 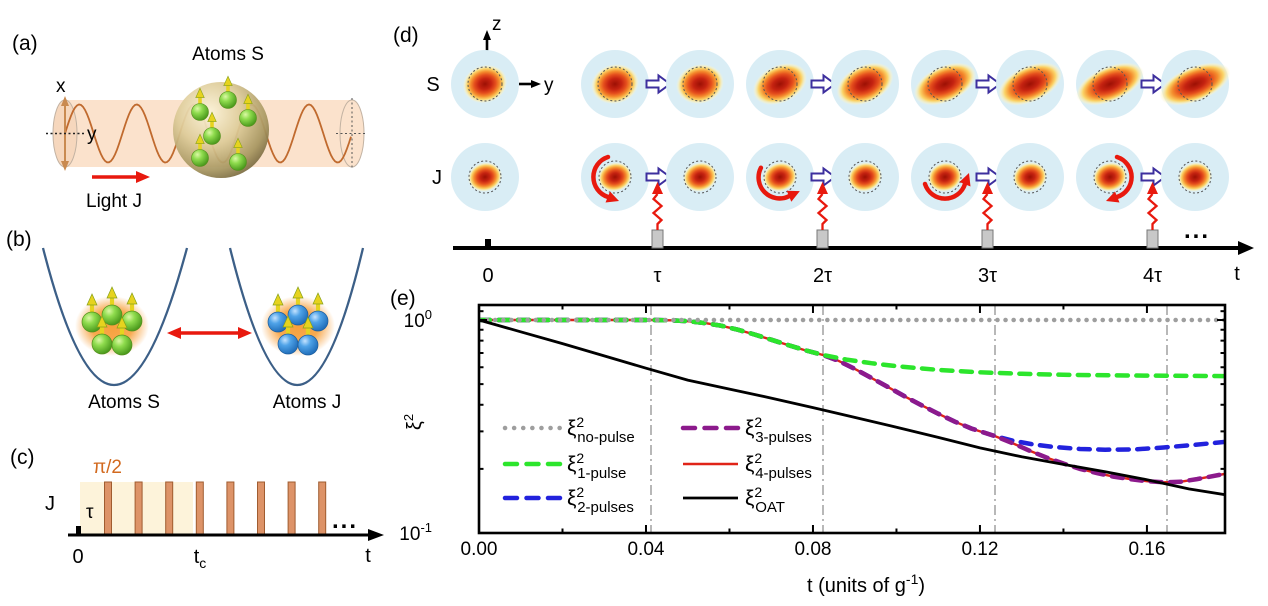 What do you see at coordinates (224, 123) in the screenshot?
I see `atoms-s-group` at bounding box center [224, 123].